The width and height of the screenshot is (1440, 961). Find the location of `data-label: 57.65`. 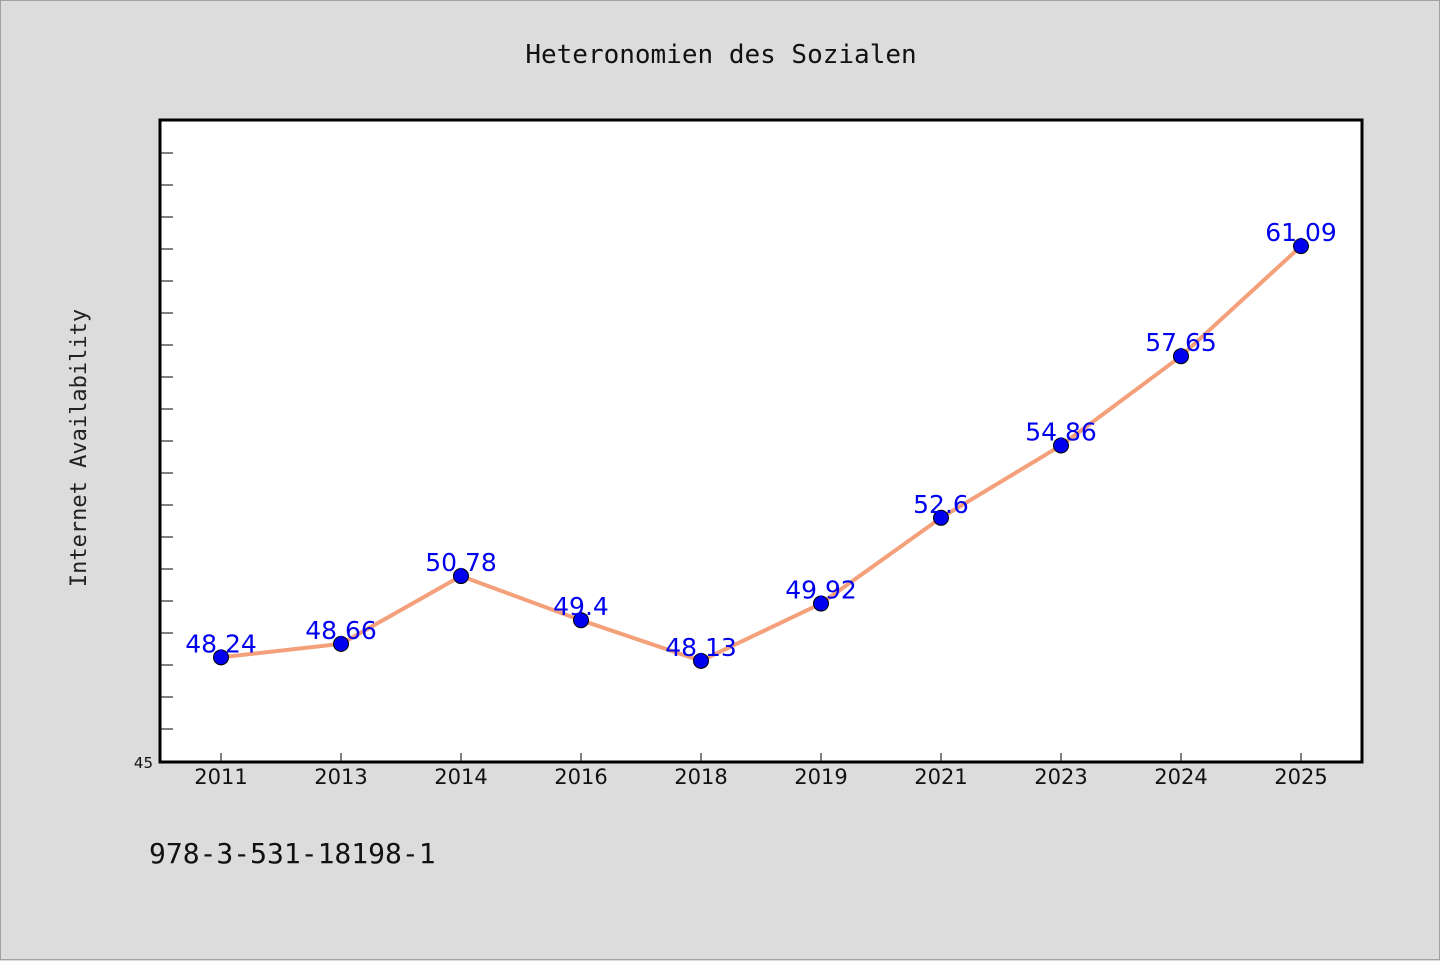

data-label: 57.65 is located at coordinates (1181, 342).